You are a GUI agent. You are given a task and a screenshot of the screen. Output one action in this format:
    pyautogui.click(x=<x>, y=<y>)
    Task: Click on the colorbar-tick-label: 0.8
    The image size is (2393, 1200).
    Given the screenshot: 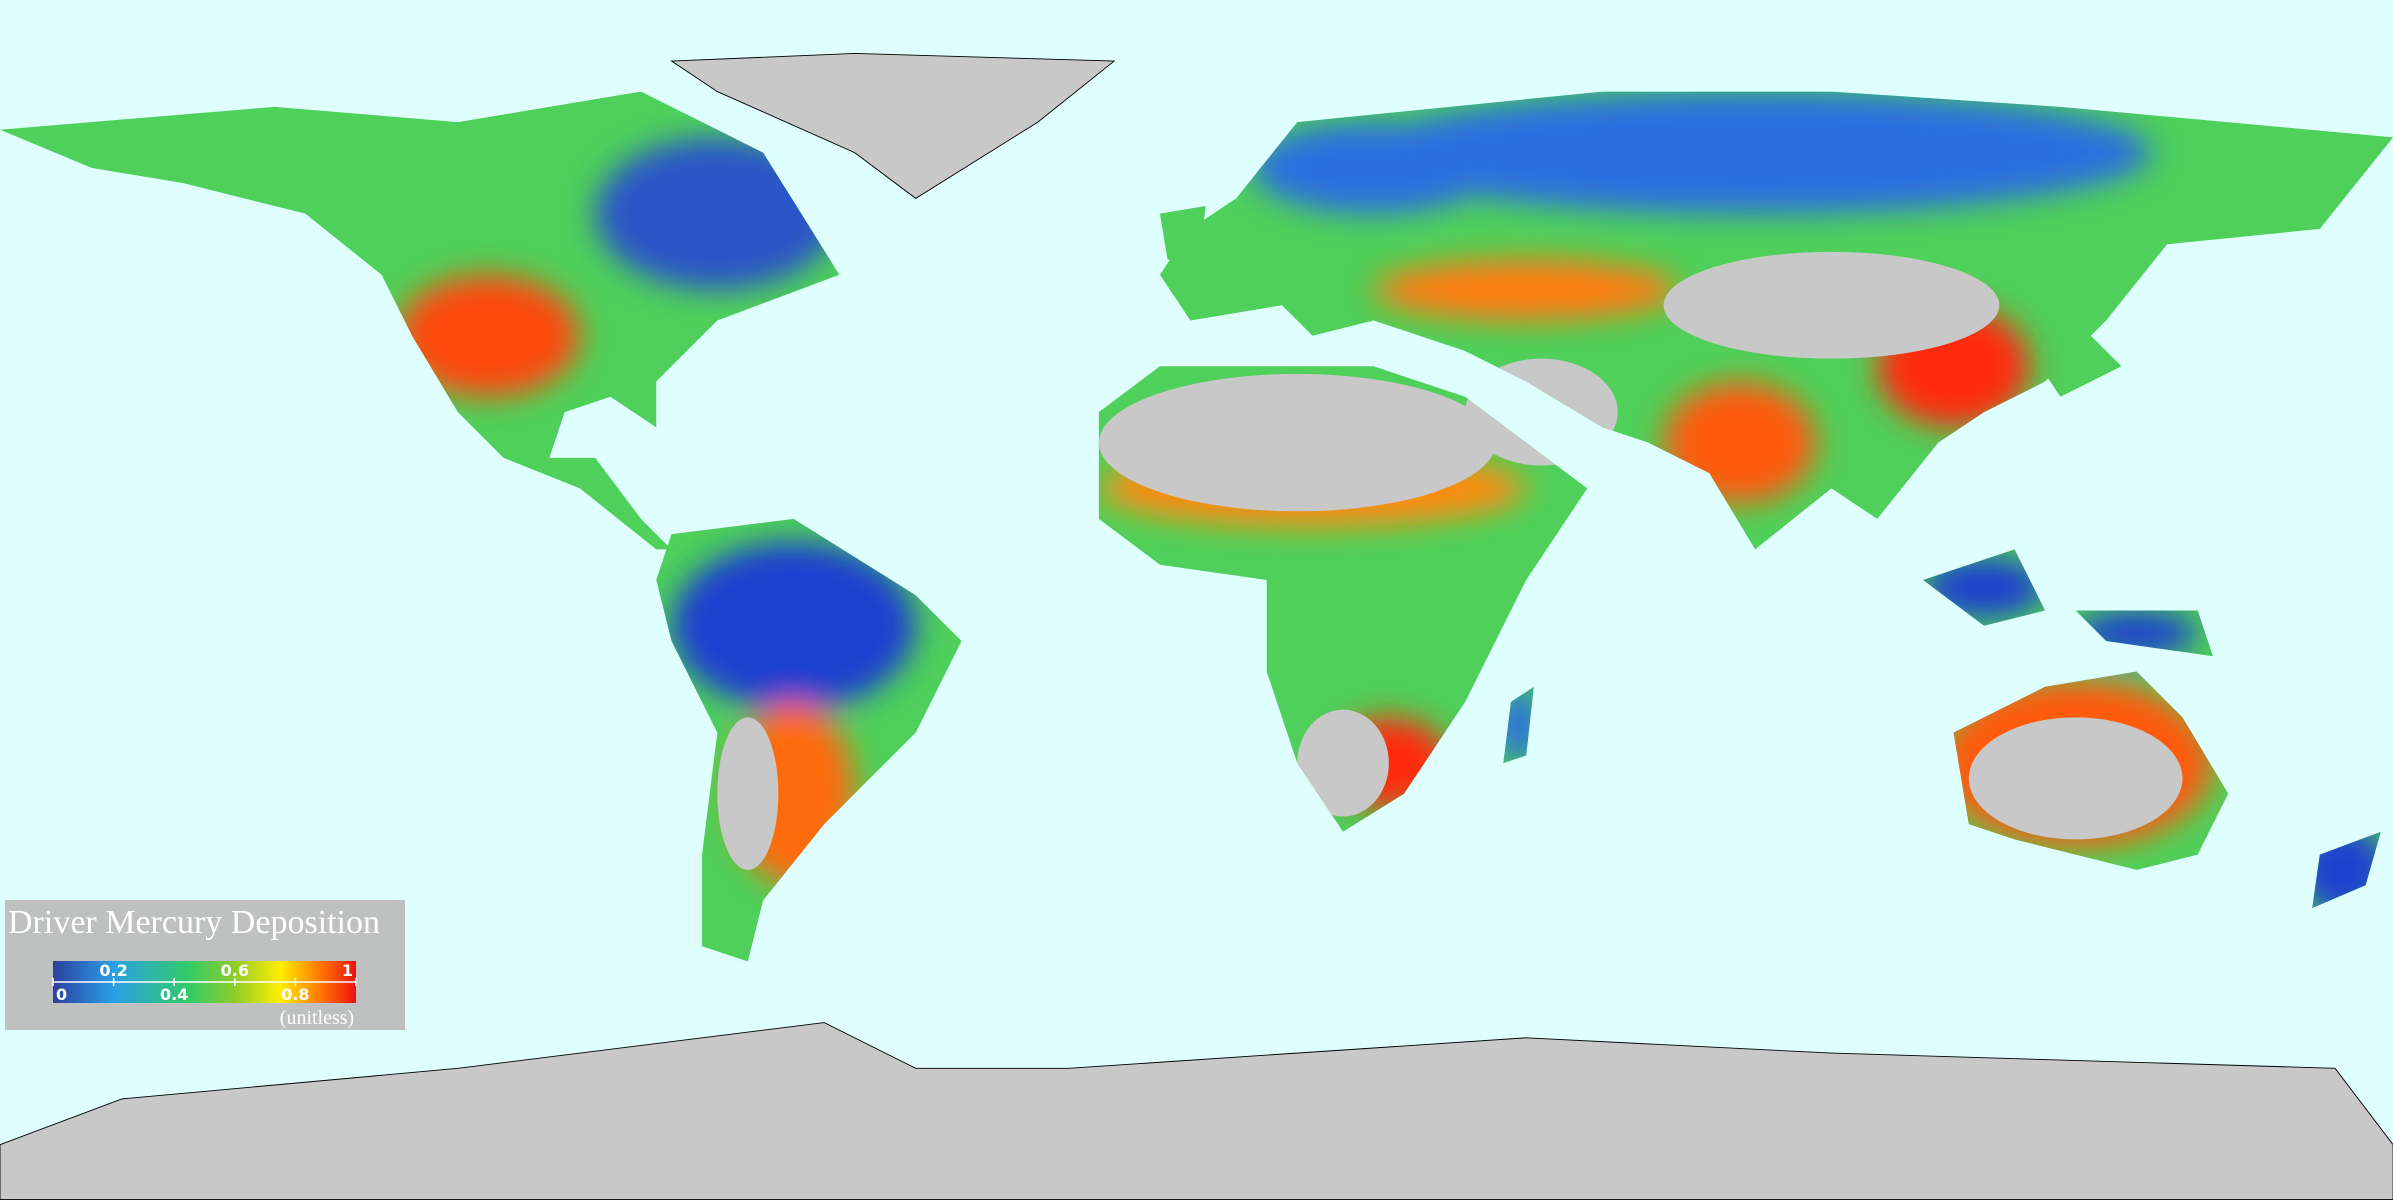 What is the action you would take?
    pyautogui.click(x=295, y=994)
    